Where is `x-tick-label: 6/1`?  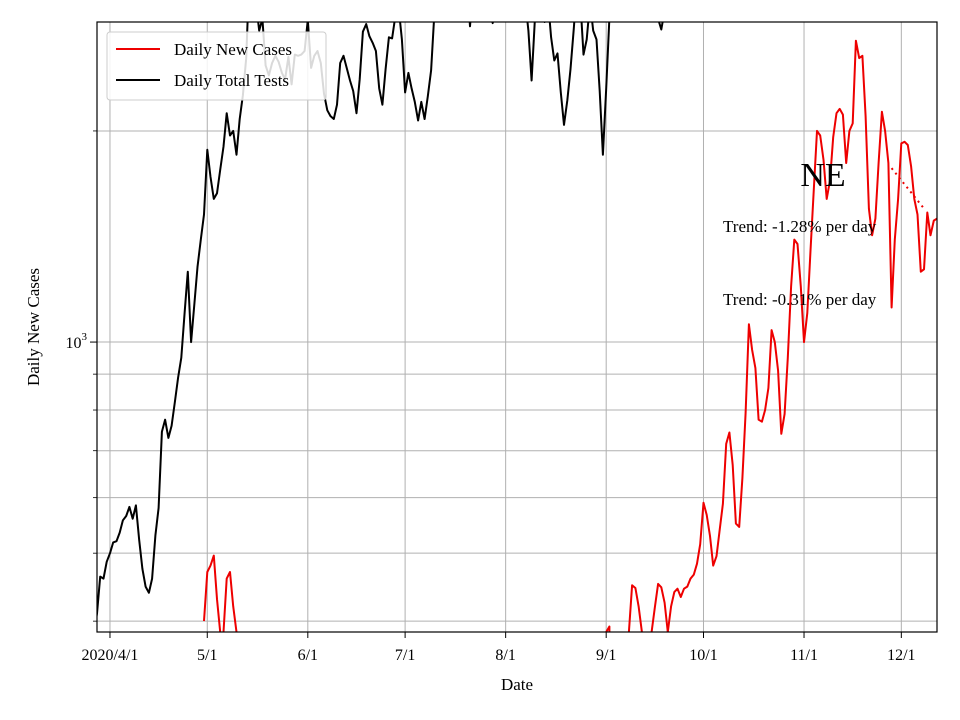 x-tick-label: 6/1 is located at coordinates (308, 655).